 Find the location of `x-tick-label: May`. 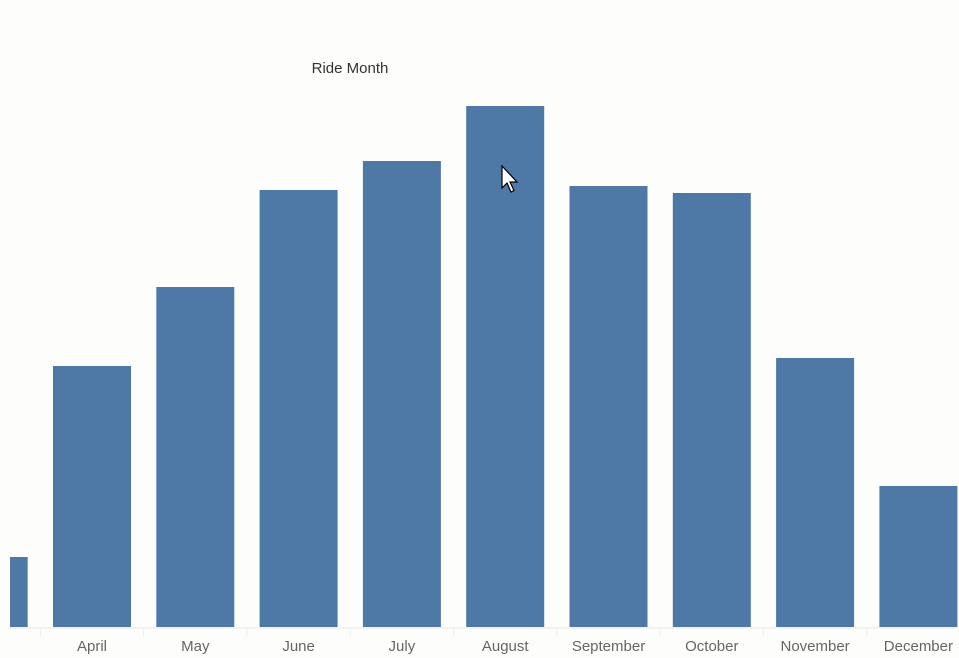

x-tick-label: May is located at coordinates (195, 646).